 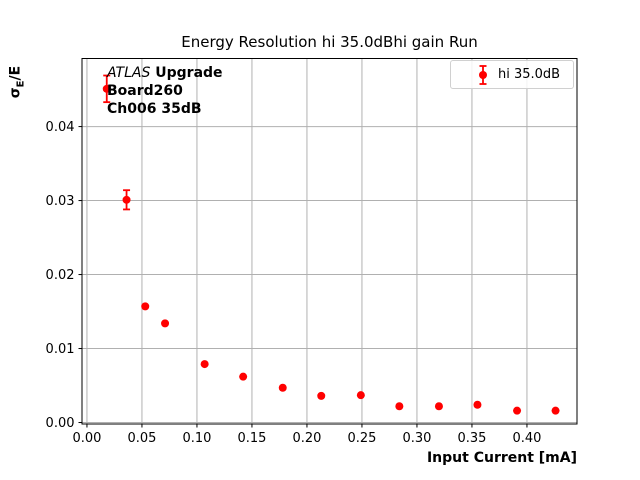 I want to click on y-tick-label: 0.04, so click(x=60, y=127).